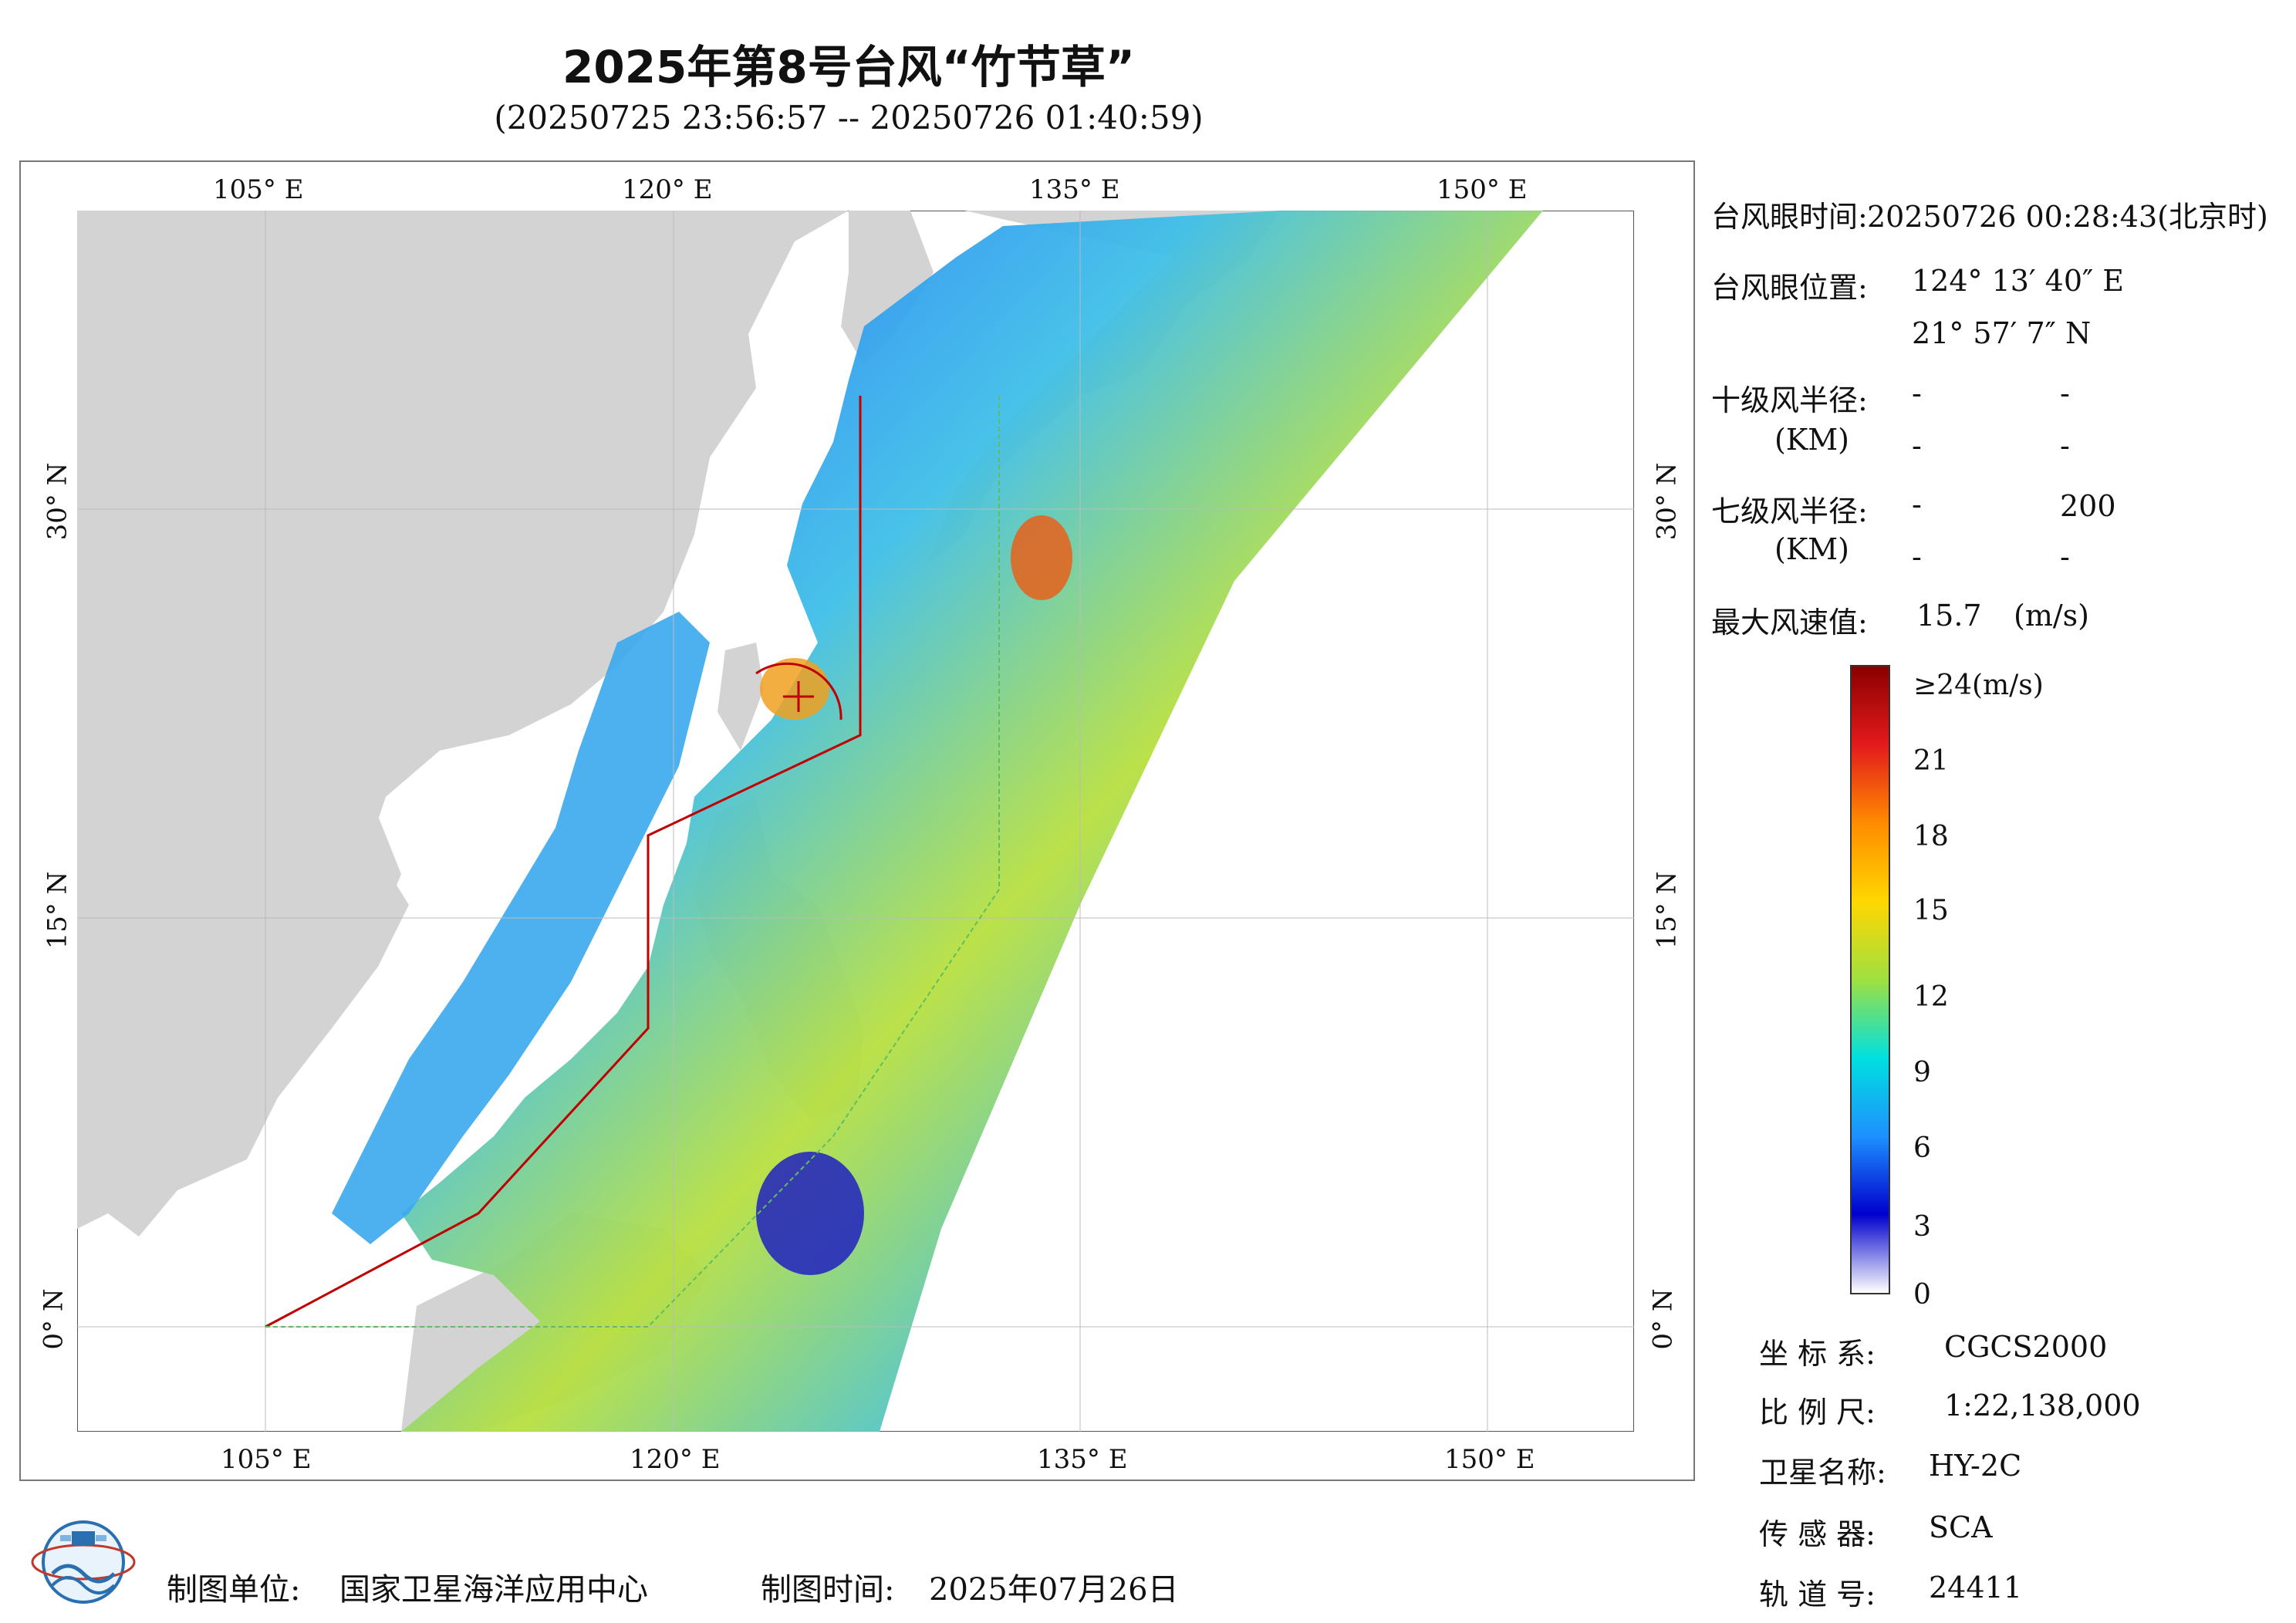 Image resolution: width=2296 pixels, height=1623 pixels. I want to click on lon-label-bottom-120: 120° E, so click(675, 1459).